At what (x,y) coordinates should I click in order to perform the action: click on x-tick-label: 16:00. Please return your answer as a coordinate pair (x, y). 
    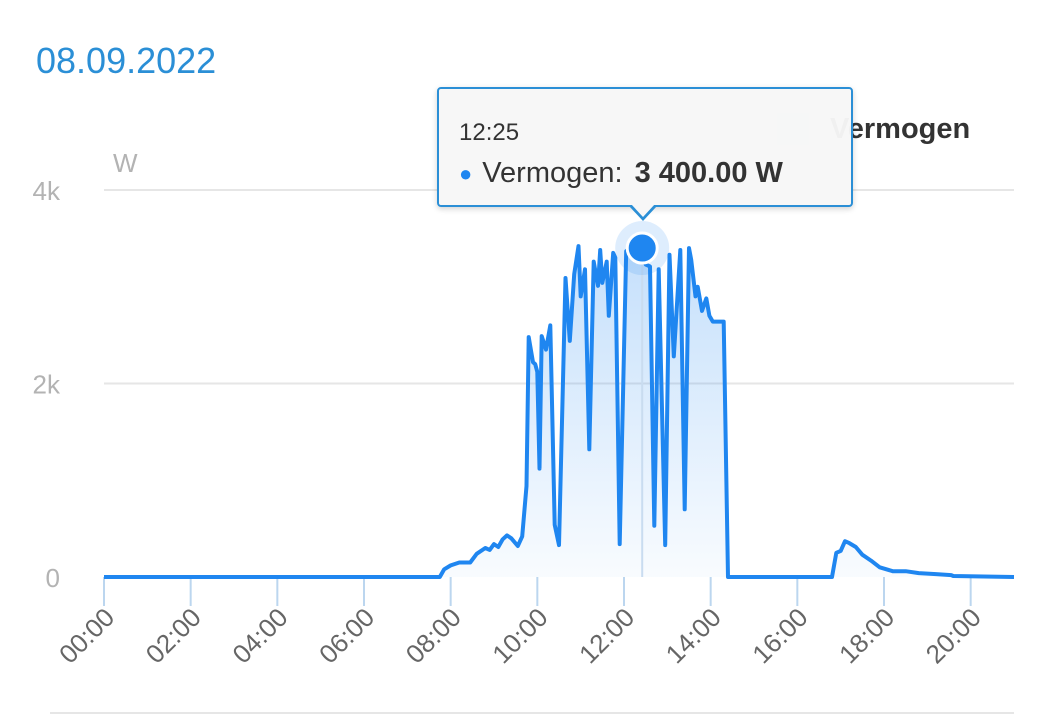
    Looking at the image, I should click on (779, 635).